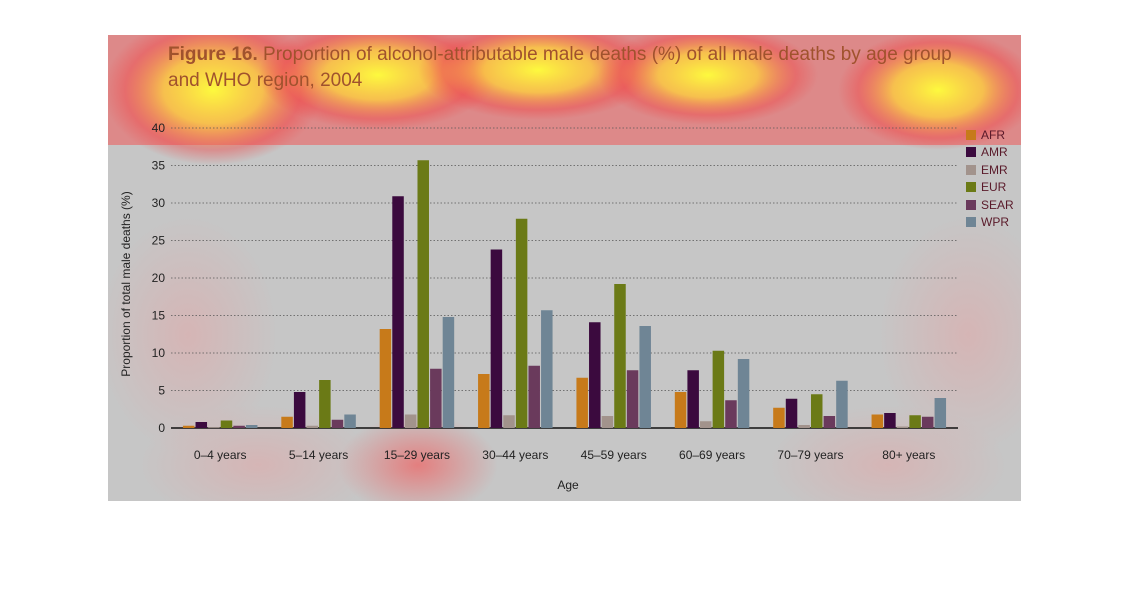 This screenshot has width=1130, height=596. I want to click on chart-legend: AFR AMR EMR EUR SEAR WPR, so click(990, 178).